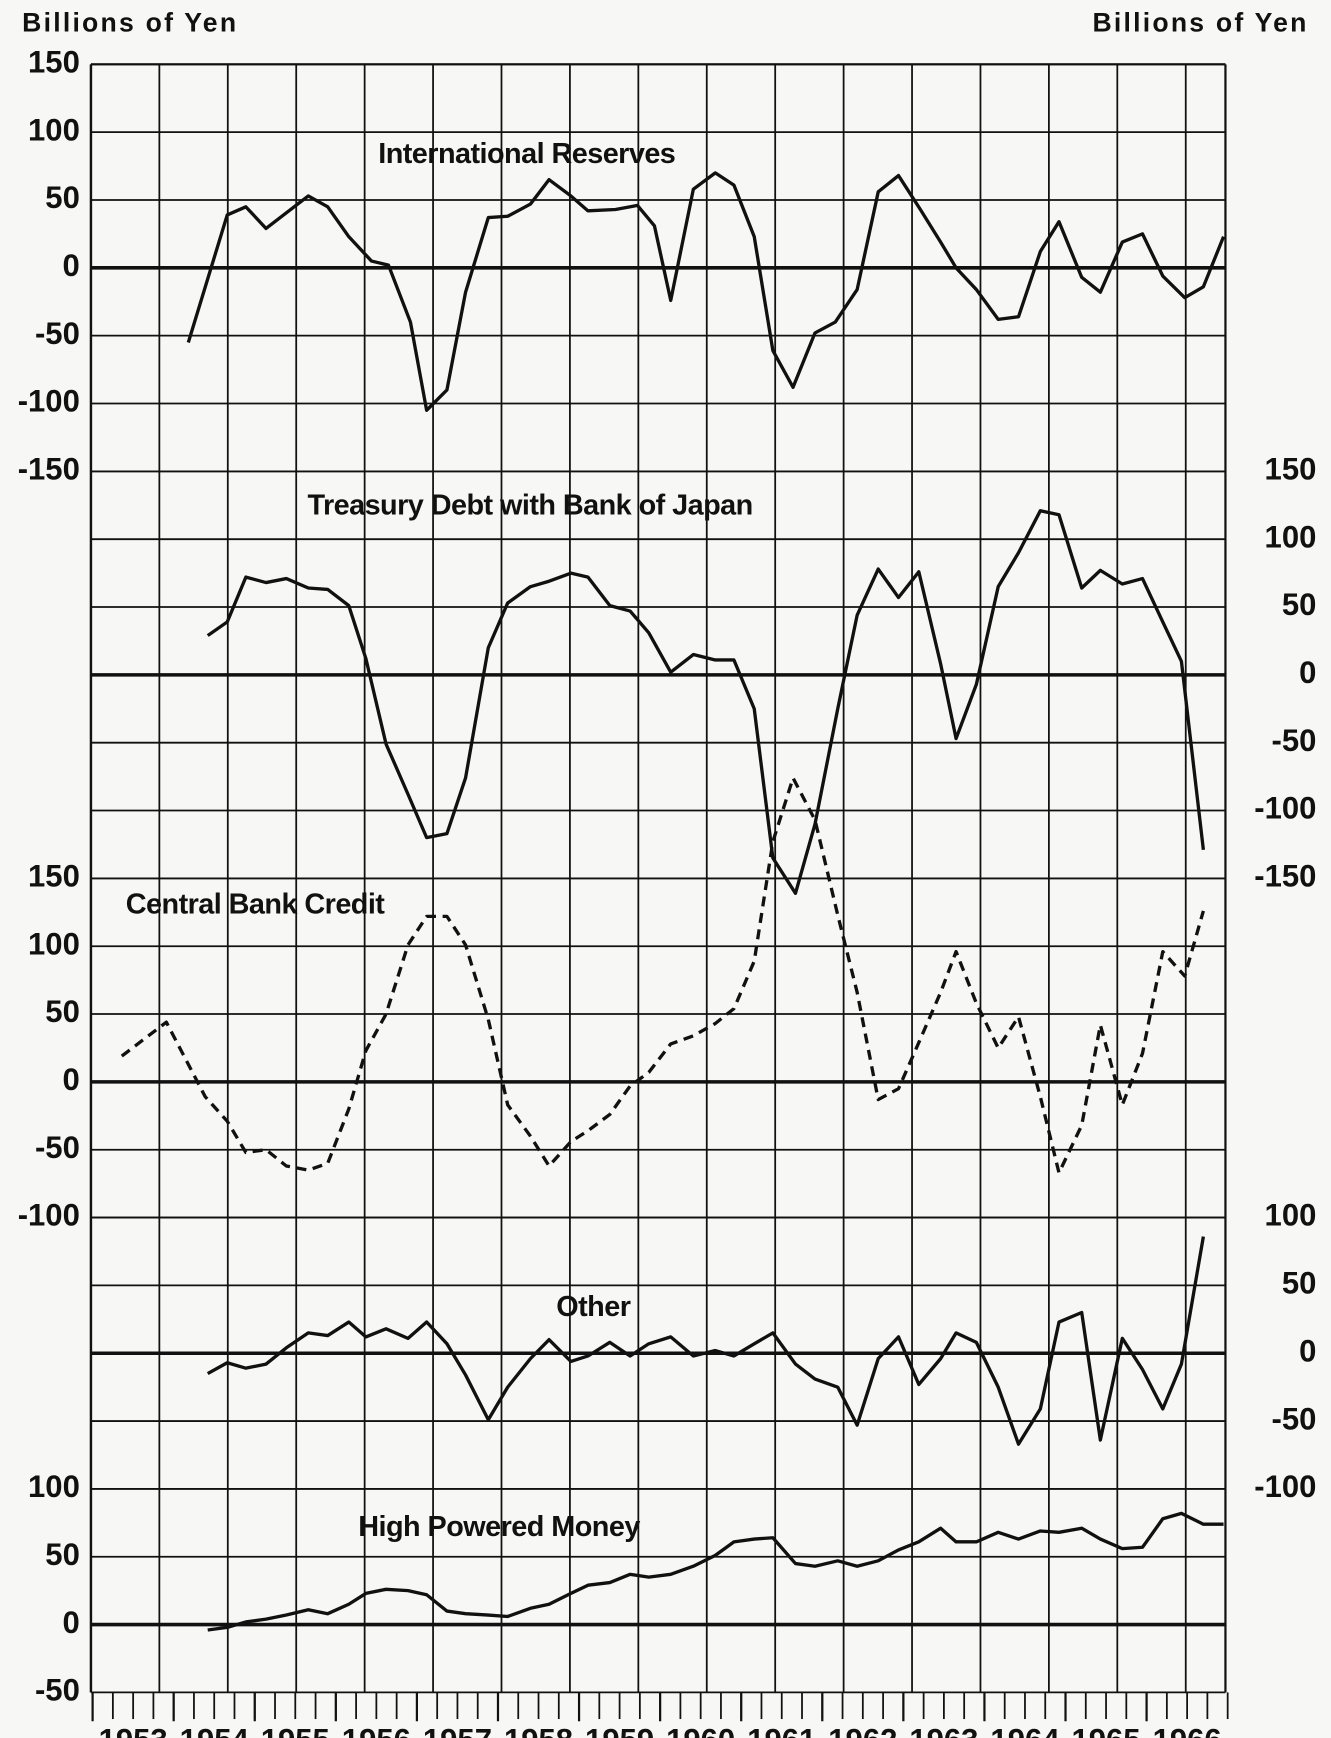 Image resolution: width=1331 pixels, height=1738 pixels. What do you see at coordinates (538, 1730) in the screenshot?
I see `x-tick-label: 1958` at bounding box center [538, 1730].